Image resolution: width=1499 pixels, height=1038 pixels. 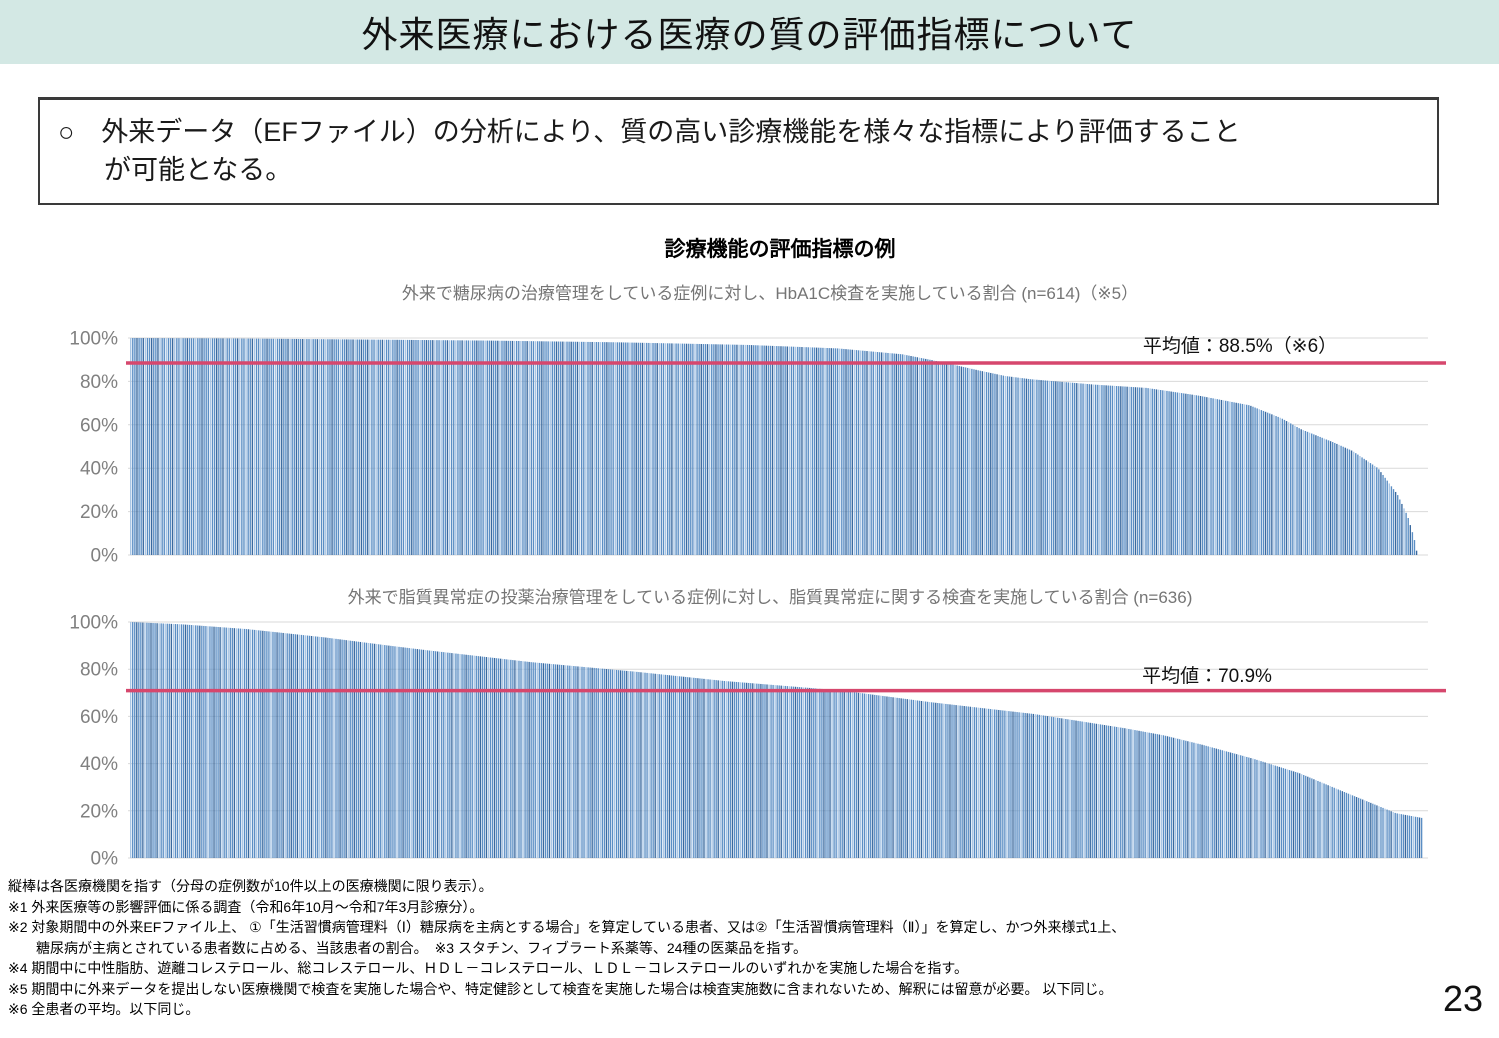 I want to click on footnote-line: ※1 外来医療等の影響評価に係る調査（令和6年10月～令和7年3月診療分）。, so click(x=246, y=906).